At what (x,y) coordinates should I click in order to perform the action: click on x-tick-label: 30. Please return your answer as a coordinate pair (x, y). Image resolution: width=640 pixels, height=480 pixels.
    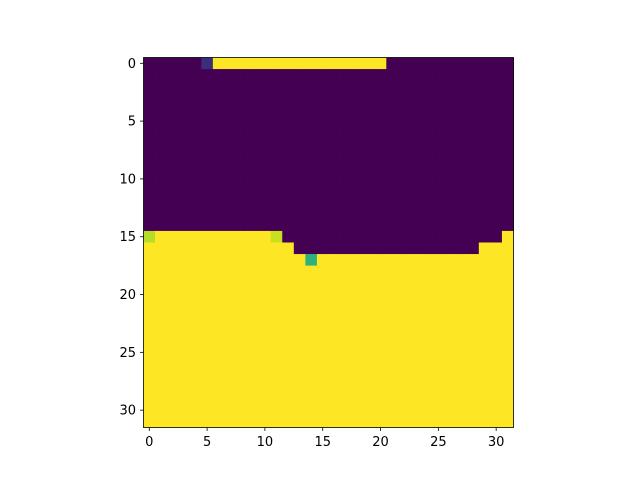
    Looking at the image, I should click on (496, 442).